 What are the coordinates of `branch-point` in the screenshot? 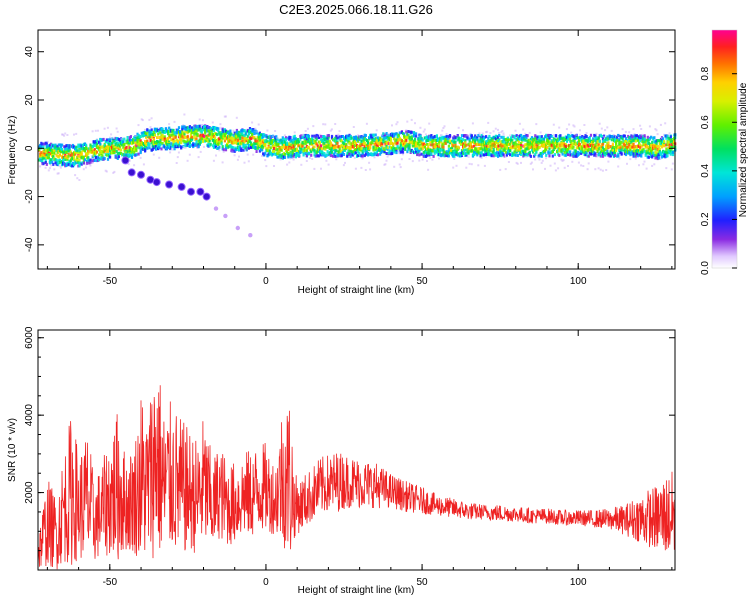 It's located at (250, 235).